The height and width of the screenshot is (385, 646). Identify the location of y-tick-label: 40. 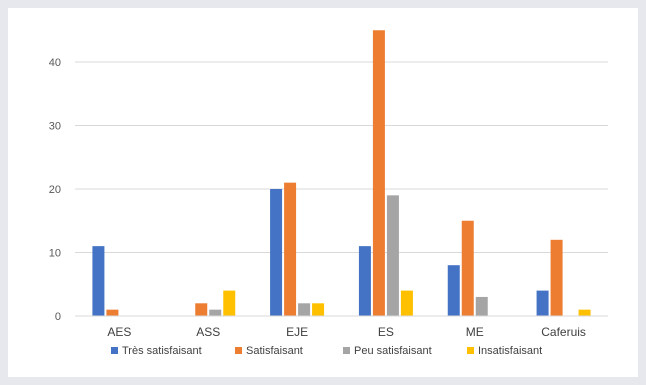
(55, 63).